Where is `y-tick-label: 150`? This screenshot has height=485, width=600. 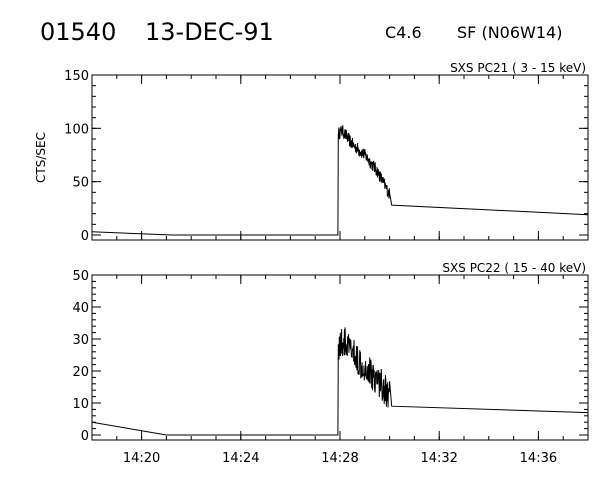 y-tick-label: 150 is located at coordinates (76, 76).